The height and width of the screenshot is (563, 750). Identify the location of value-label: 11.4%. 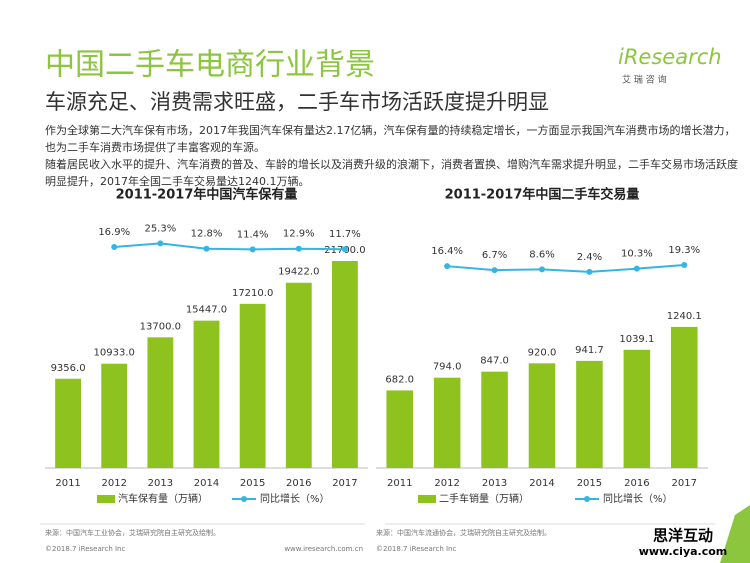
(253, 234).